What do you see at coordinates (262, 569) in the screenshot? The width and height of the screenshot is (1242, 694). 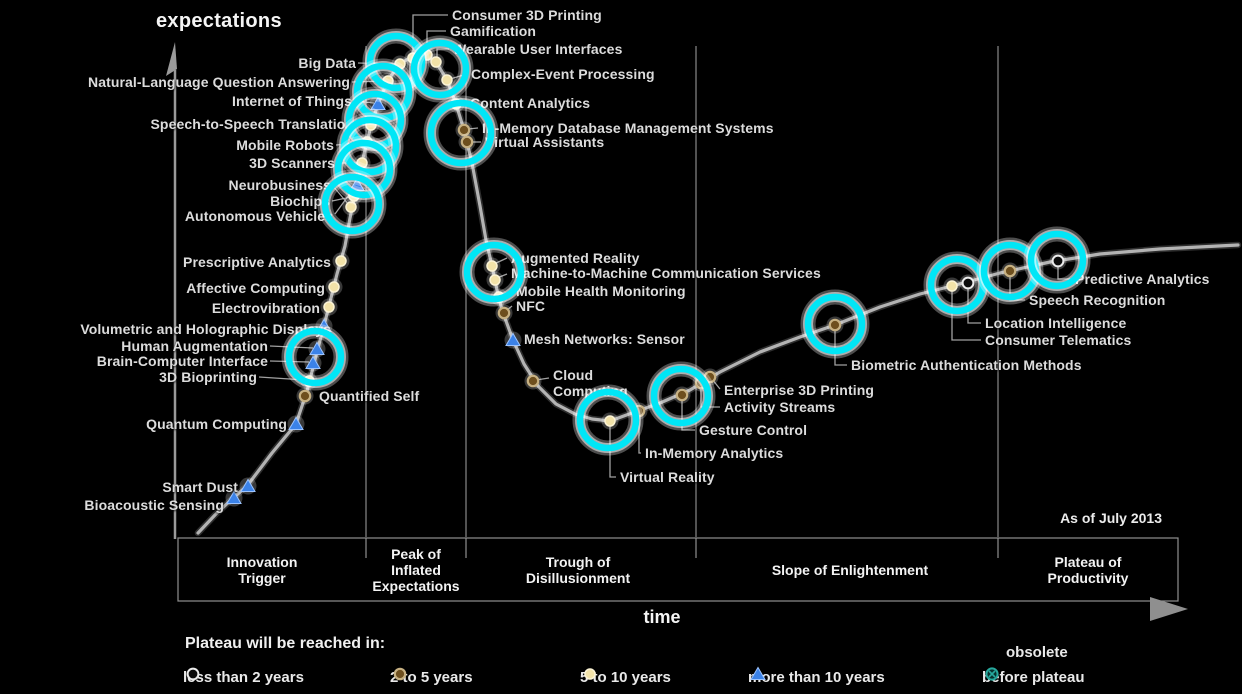 I see `phase-label: Innovation Trigger` at bounding box center [262, 569].